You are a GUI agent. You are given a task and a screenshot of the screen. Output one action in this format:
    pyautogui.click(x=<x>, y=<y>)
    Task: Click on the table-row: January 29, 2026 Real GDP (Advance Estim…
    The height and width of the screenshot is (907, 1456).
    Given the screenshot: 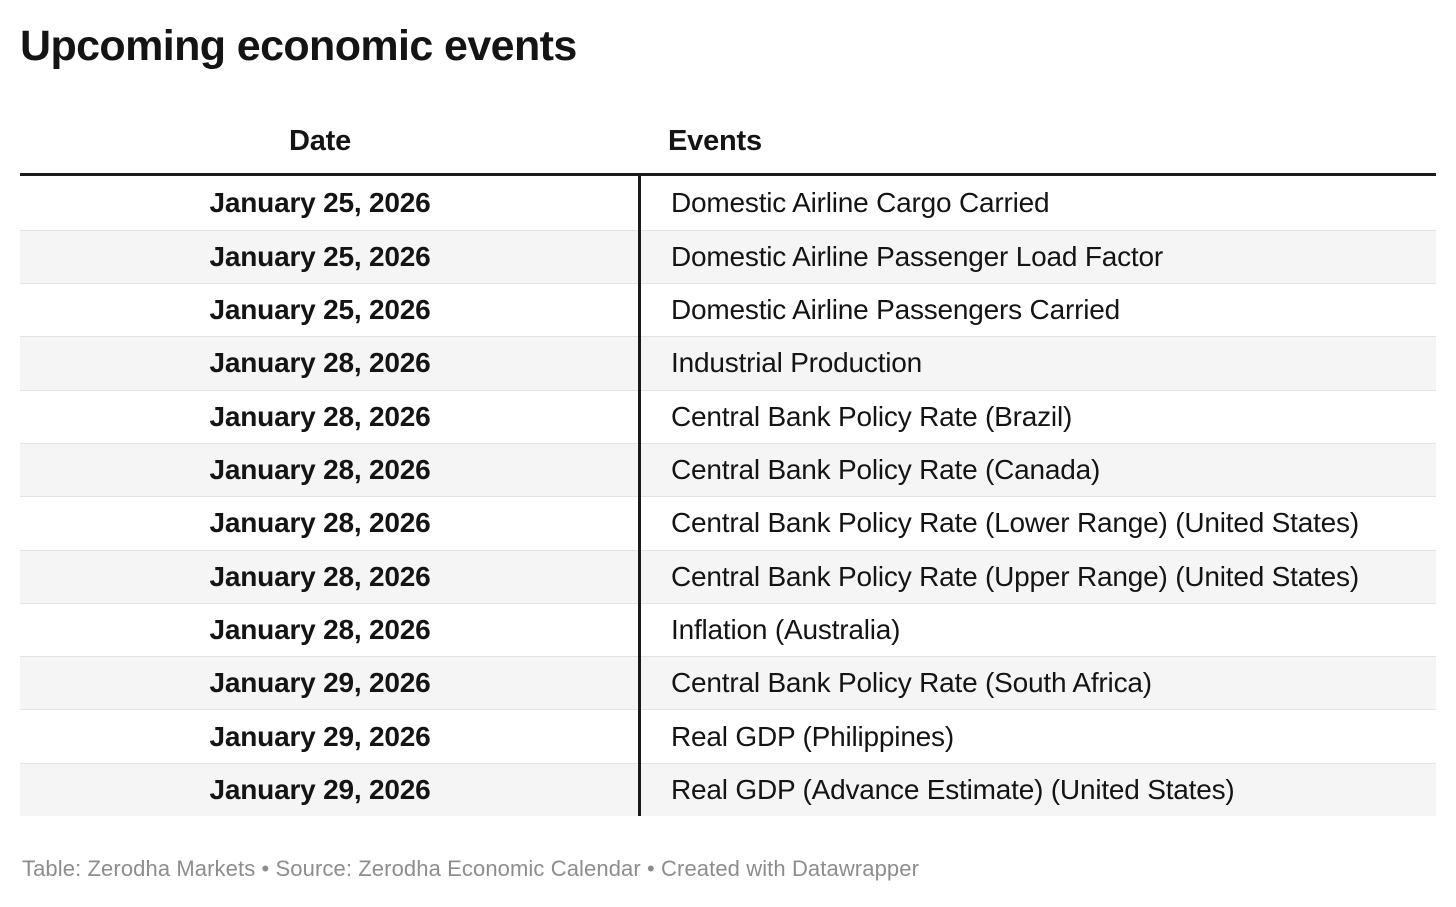 What is the action you would take?
    pyautogui.click(x=728, y=789)
    